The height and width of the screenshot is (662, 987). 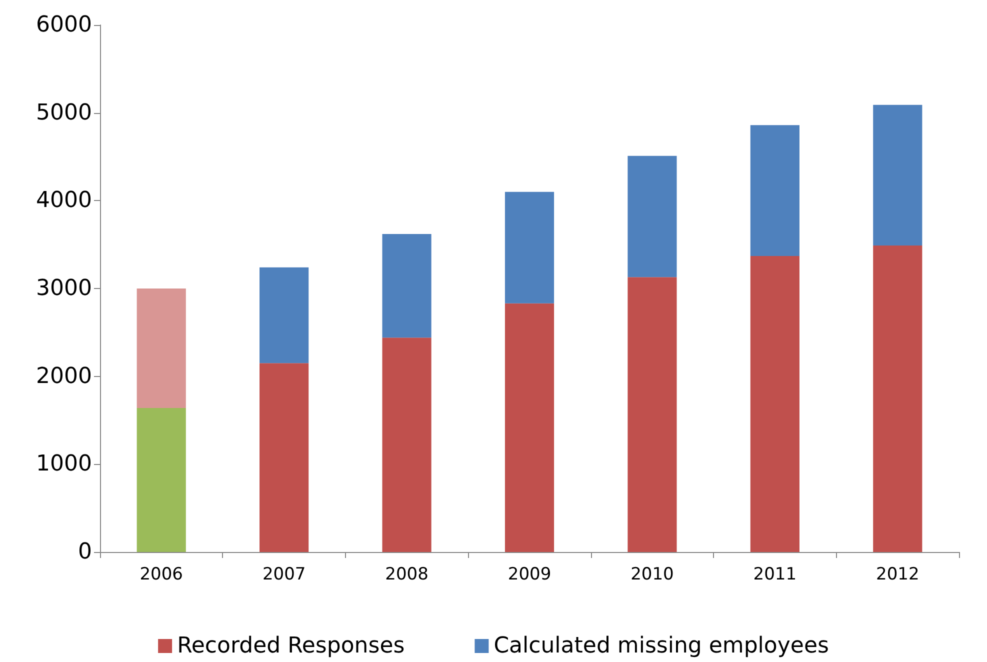 I want to click on y-tick-label: 0, so click(x=85, y=552).